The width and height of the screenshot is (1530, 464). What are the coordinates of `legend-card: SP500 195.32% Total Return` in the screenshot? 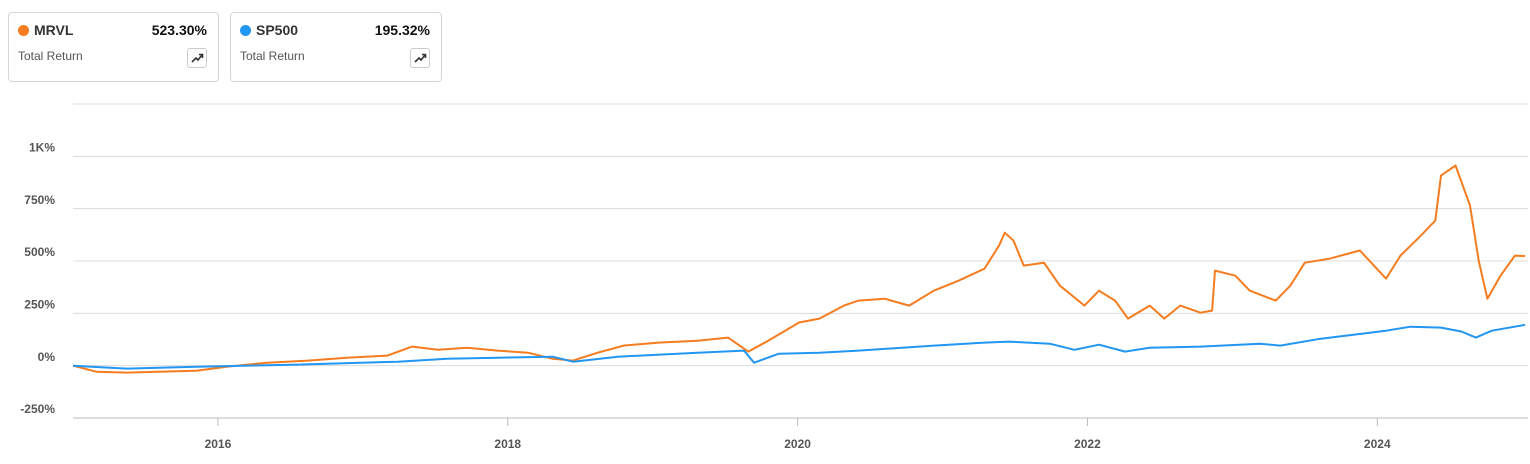 It's located at (336, 47).